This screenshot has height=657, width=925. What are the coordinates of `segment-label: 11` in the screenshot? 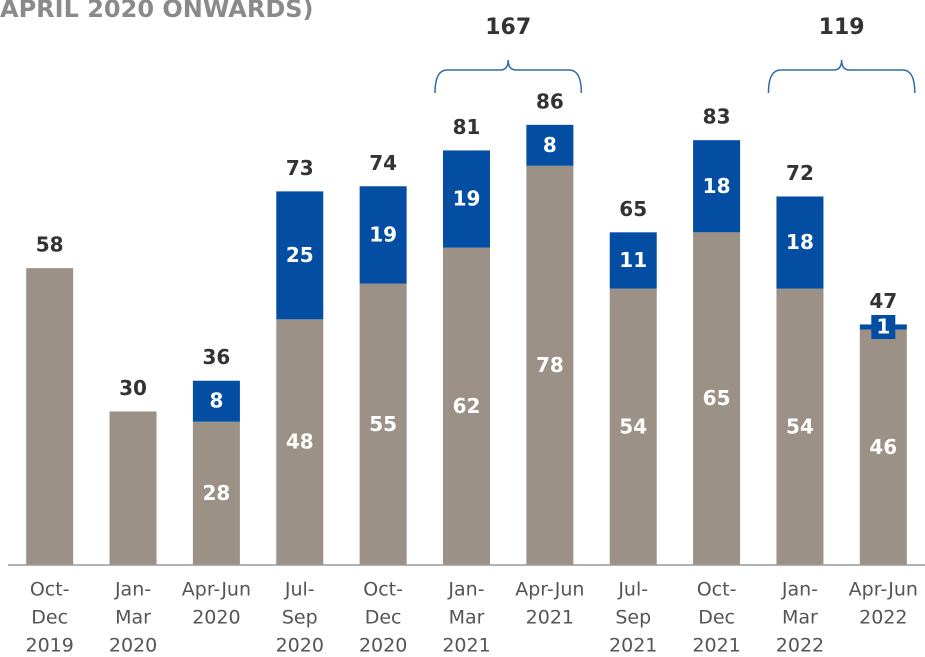 It's located at (633, 260).